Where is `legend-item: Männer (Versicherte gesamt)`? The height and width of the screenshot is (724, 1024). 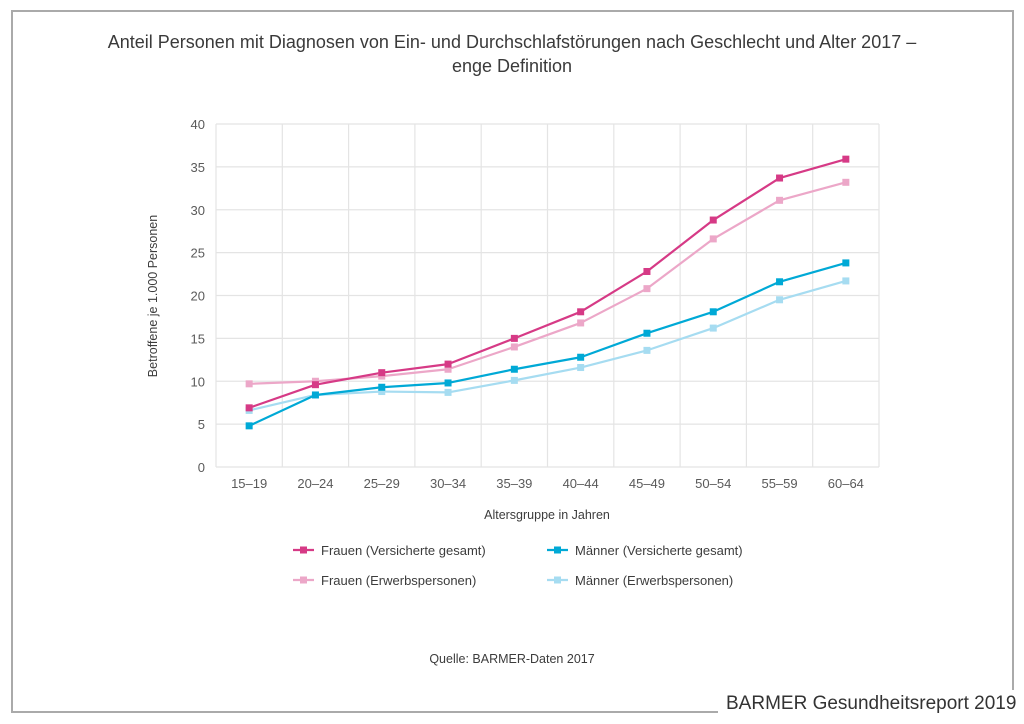
legend-item: Männer (Versicherte gesamt) is located at coordinates (645, 550).